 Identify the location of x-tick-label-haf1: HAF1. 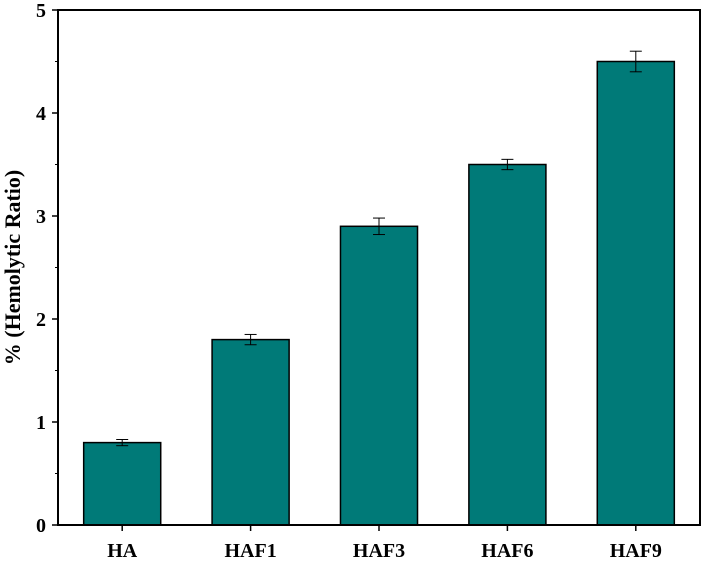
(250, 551).